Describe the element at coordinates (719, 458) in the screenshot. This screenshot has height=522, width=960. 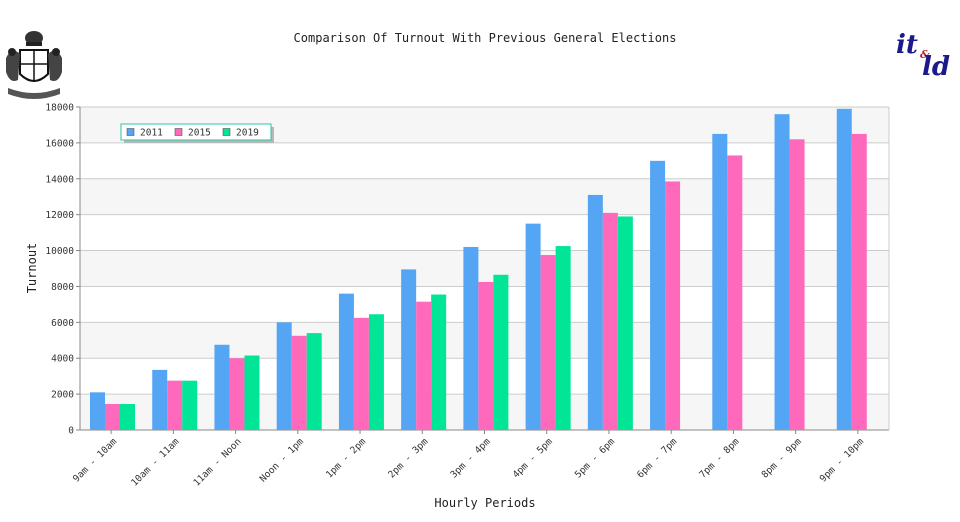
I see `x-tick-label: 7pm - 8pm` at that location.